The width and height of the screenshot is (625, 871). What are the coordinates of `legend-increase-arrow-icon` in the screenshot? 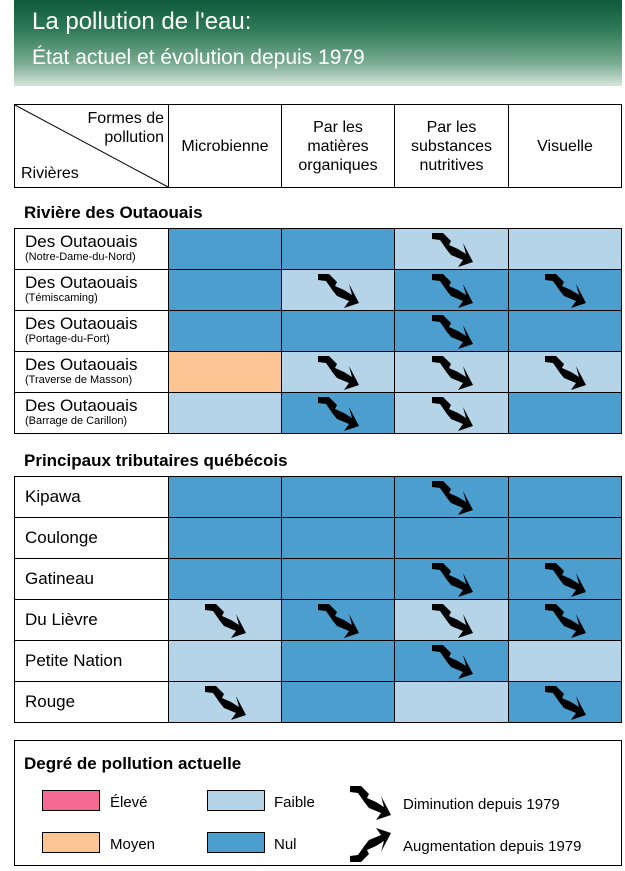 It's located at (370, 845).